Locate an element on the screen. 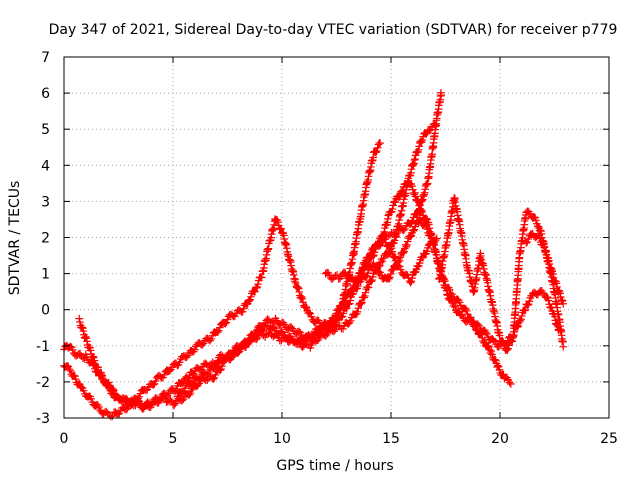 This screenshot has height=480, width=640. series-track-f is located at coordinates (501, 274).